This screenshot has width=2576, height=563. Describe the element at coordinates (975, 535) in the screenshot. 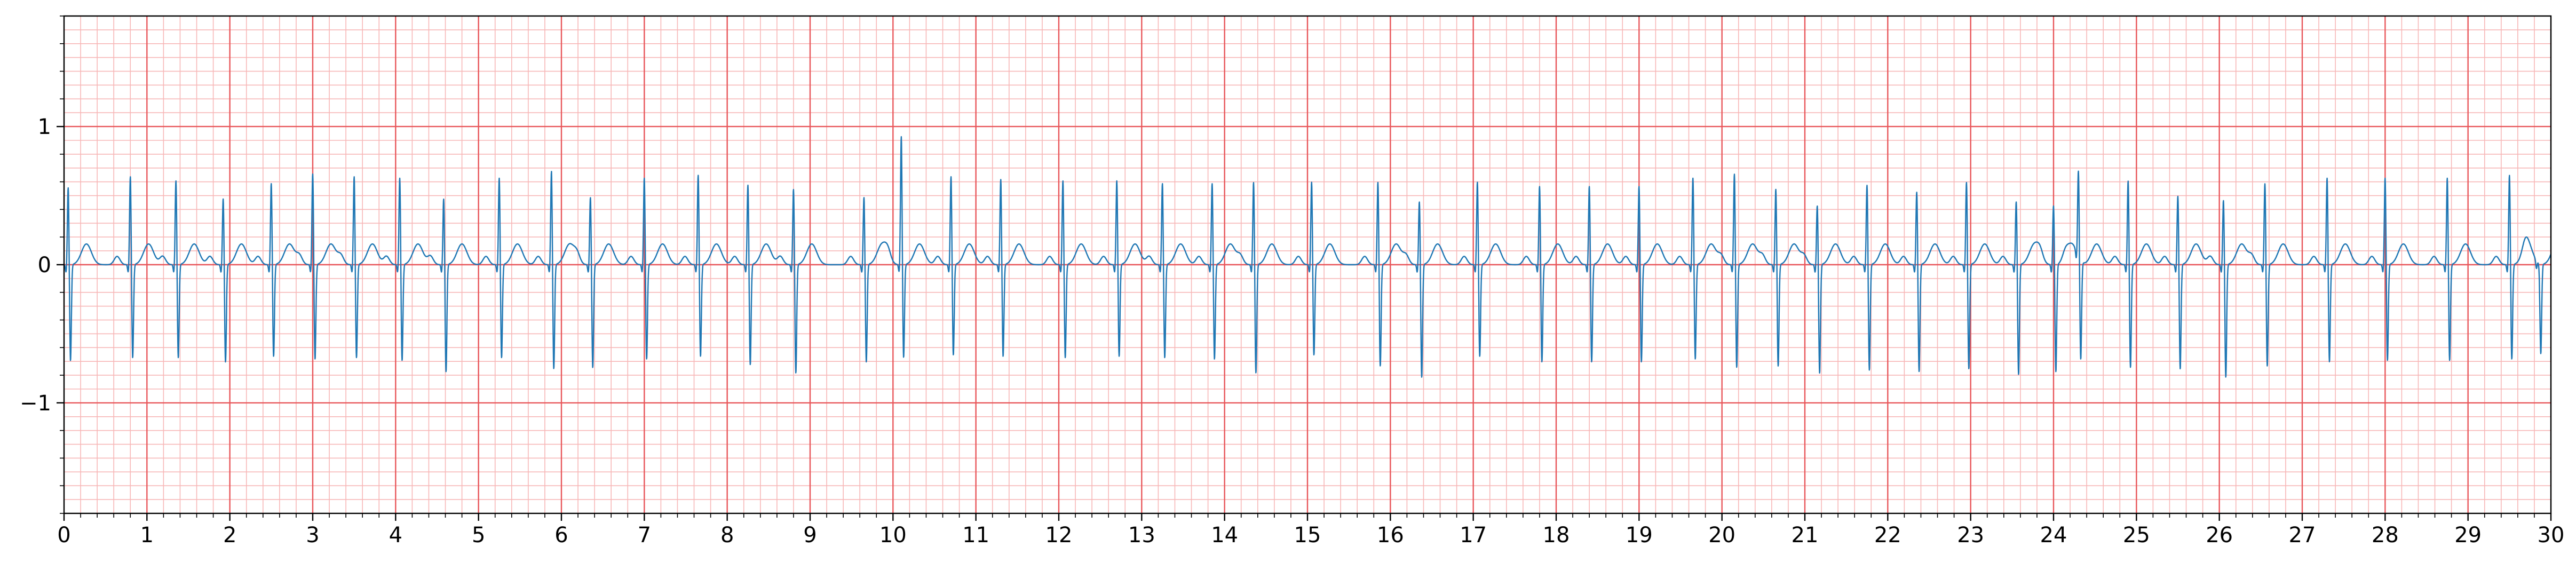

I see `x-tick-label: 11` at that location.